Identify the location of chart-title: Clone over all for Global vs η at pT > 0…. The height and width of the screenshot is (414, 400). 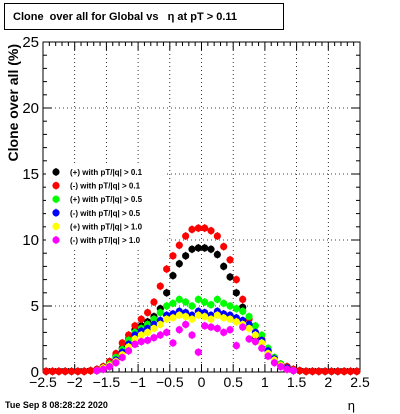
(144, 16).